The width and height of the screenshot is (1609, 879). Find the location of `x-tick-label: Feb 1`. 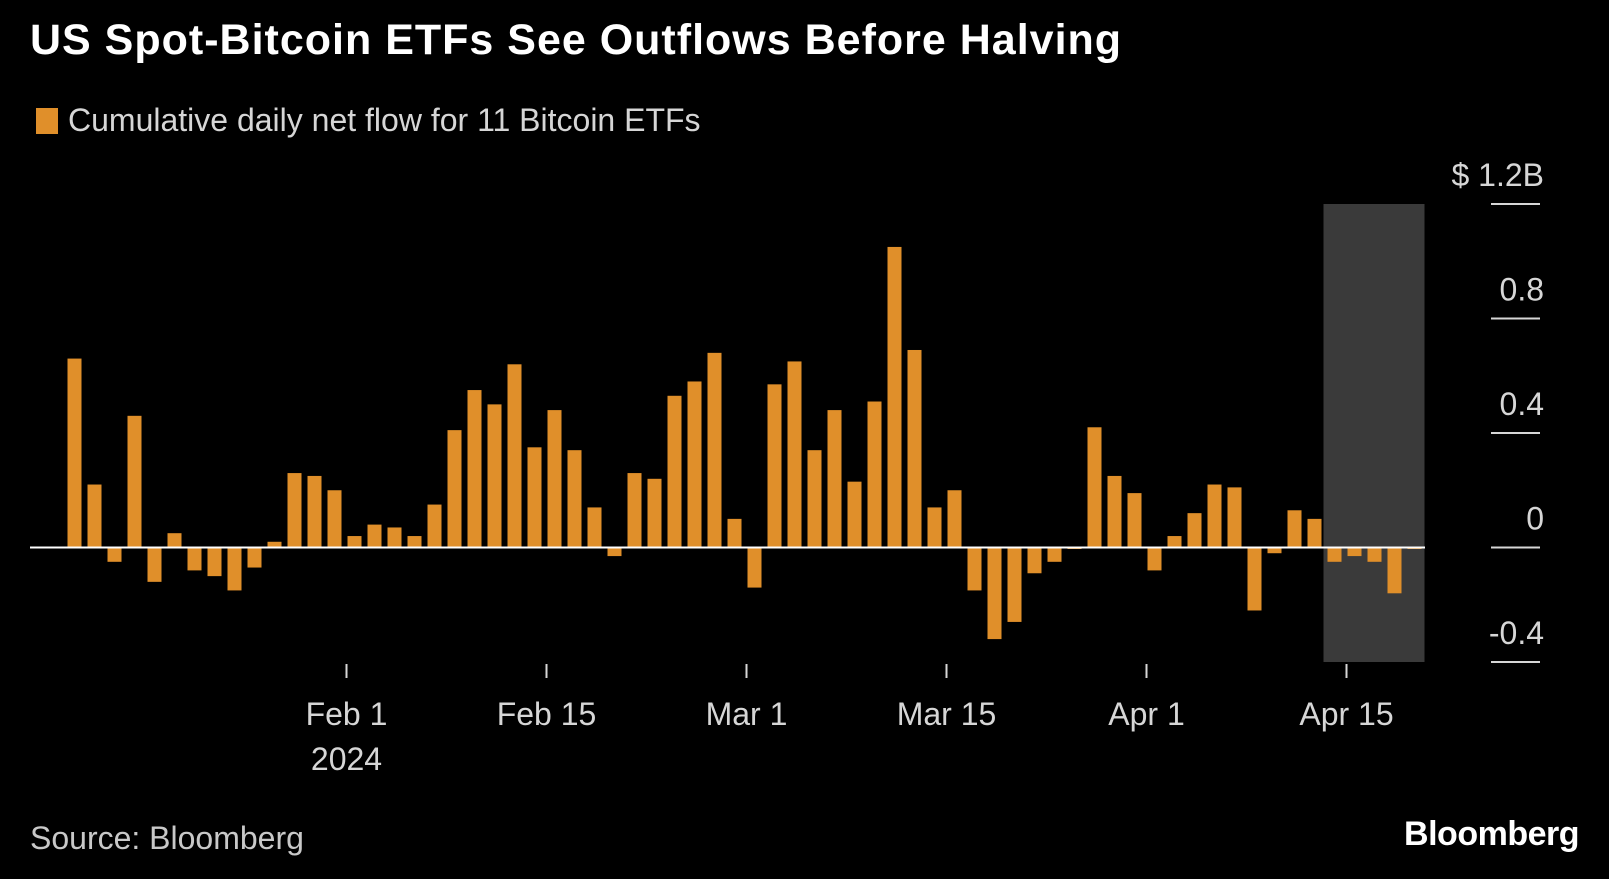

x-tick-label: Feb 1 is located at coordinates (347, 714).